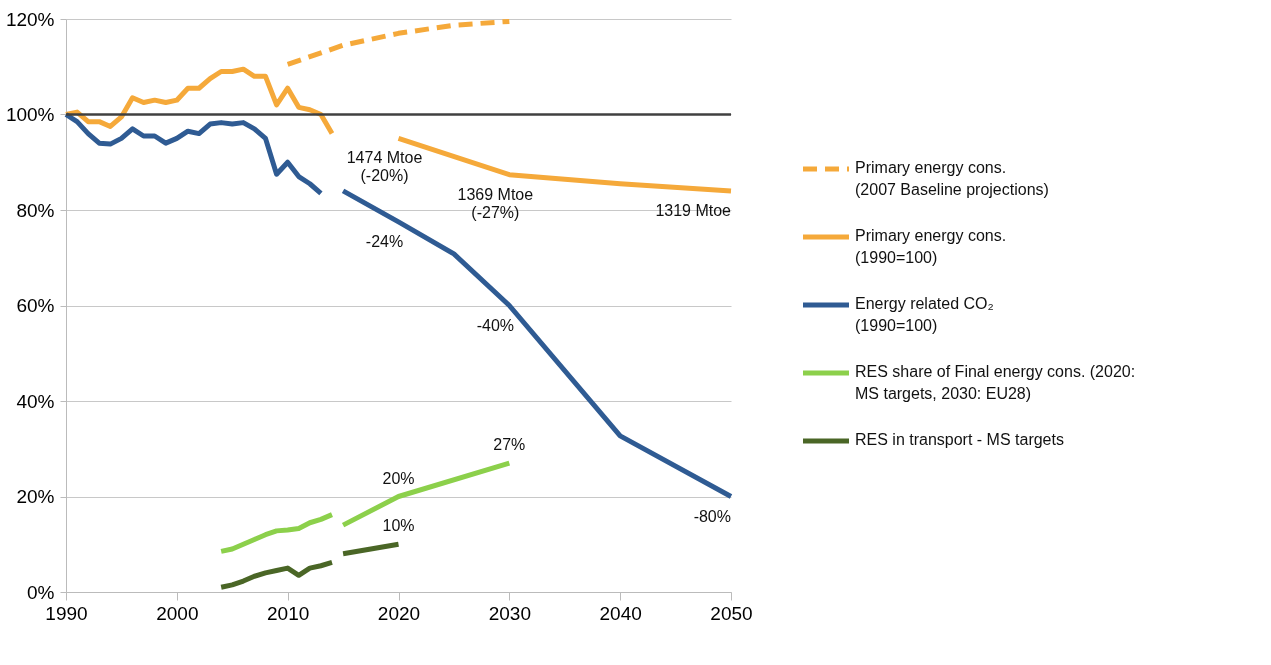 This screenshot has height=665, width=1271. Describe the element at coordinates (495, 203) in the screenshot. I see `annotation: 1369 Mtoe (-27%)` at that location.